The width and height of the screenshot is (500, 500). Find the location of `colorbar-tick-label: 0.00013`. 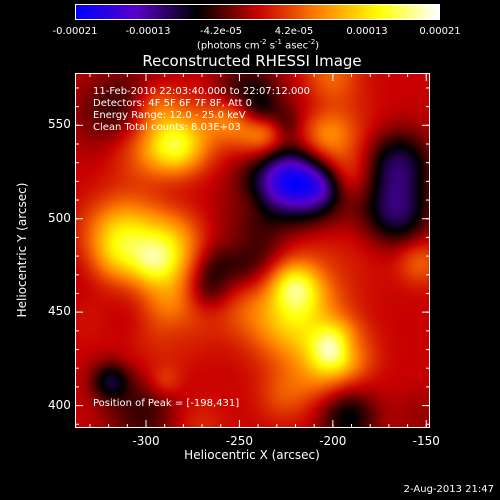

colorbar-tick-label: 0.00013 is located at coordinates (367, 31).